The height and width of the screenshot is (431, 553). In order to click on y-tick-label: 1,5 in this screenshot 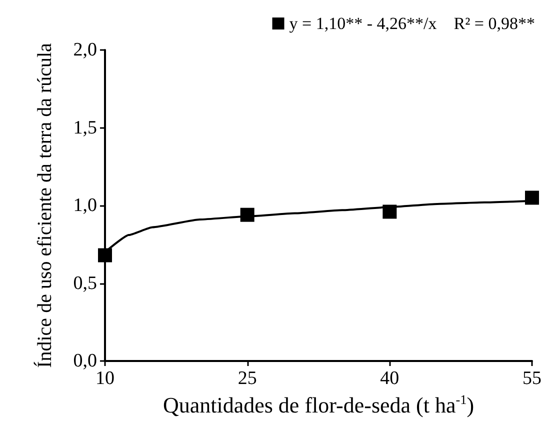, I will do `click(85, 127)`.